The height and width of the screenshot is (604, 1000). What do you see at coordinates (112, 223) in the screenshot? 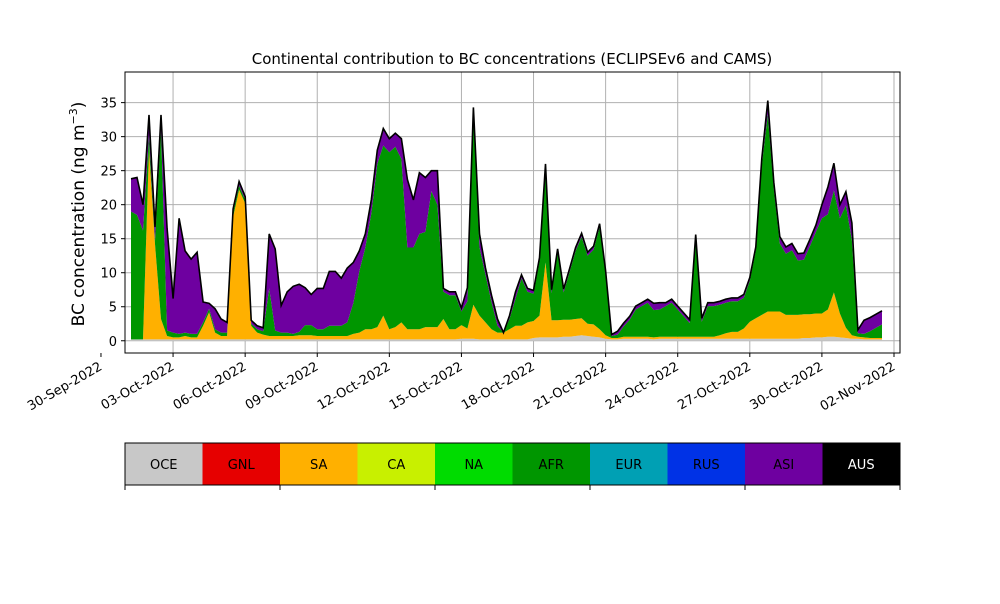
I see `y-axis: 0 5 10 15 20 25 30 35` at bounding box center [112, 223].